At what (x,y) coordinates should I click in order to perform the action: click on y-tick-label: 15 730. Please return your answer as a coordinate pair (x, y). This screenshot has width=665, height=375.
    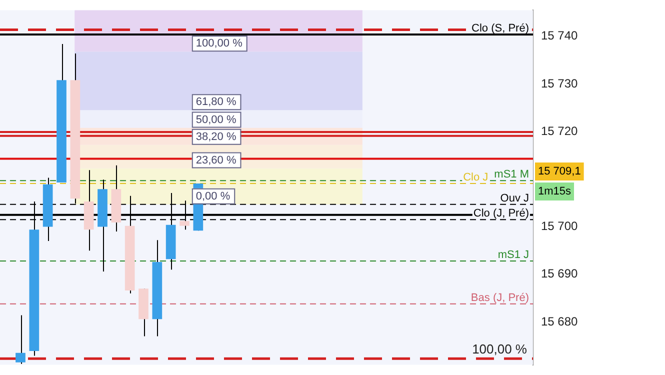
    Looking at the image, I should click on (559, 83).